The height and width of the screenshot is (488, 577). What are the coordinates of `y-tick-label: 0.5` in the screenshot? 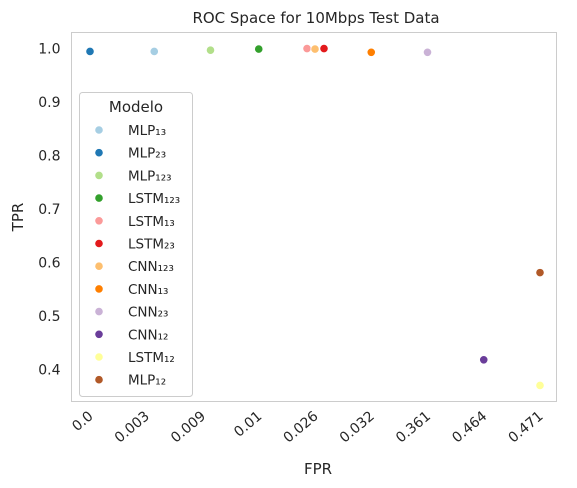 It's located at (49, 317).